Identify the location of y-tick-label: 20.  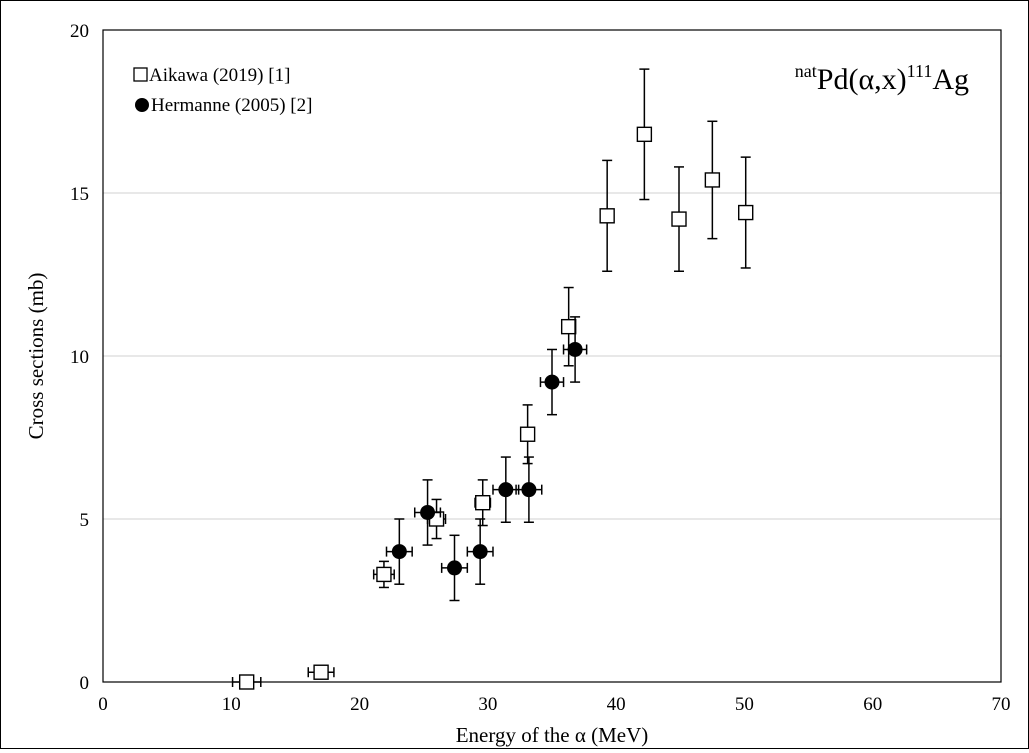
(79, 31).